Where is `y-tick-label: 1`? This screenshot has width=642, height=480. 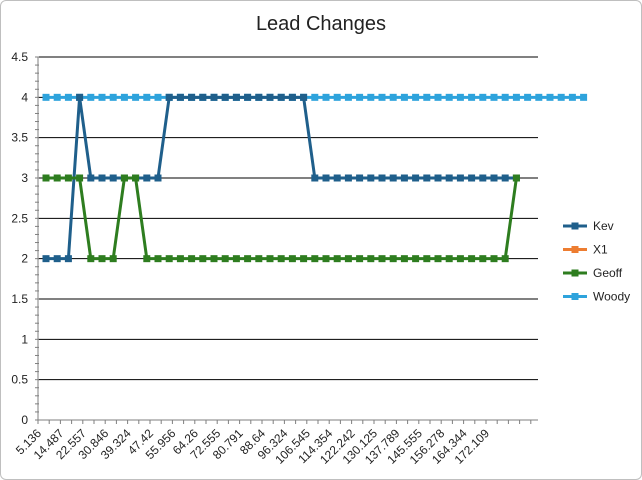 y-tick-label: 1 is located at coordinates (24, 339).